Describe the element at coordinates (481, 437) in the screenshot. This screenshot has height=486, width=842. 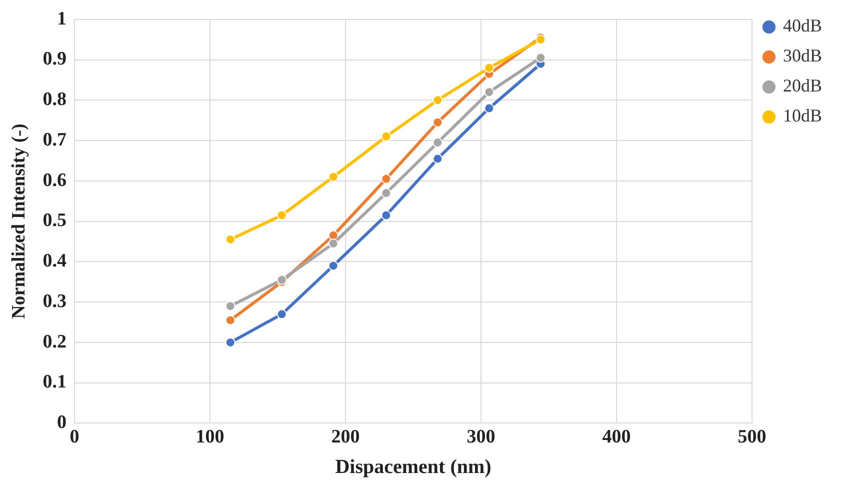
I see `x-tick-label: 300` at that location.